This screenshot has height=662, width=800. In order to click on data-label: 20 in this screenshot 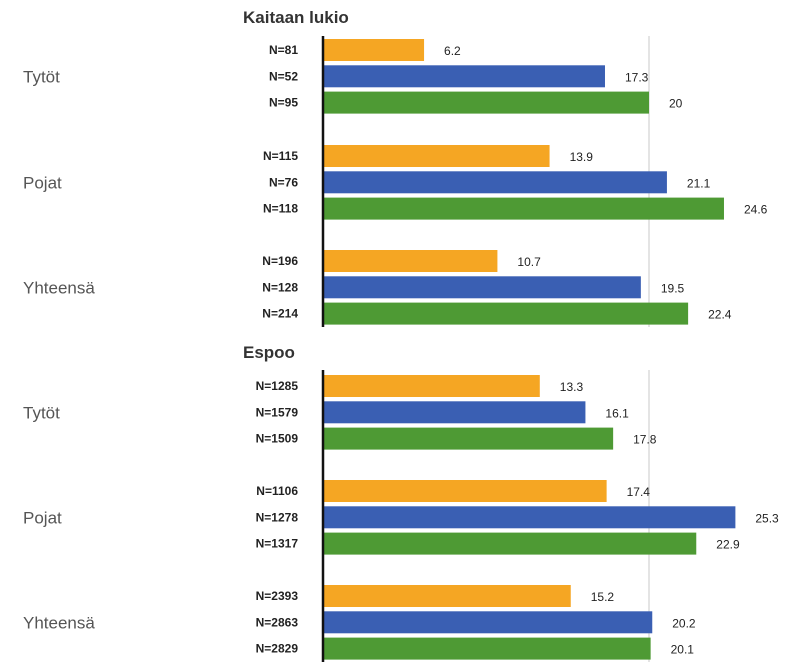, I will do `click(676, 104)`.